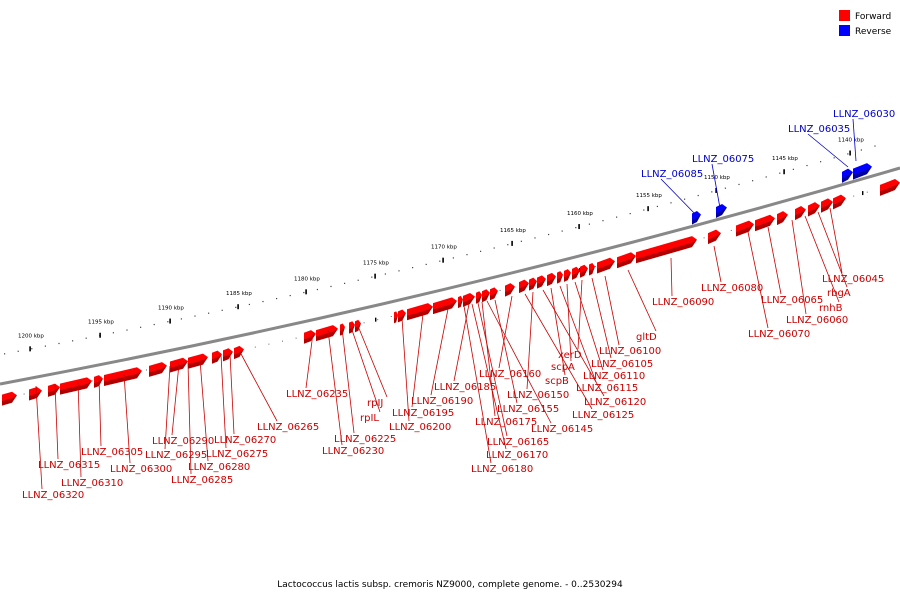 This screenshot has height=600, width=900. I want to click on gene-label: LLNZ_06035, so click(819, 129).